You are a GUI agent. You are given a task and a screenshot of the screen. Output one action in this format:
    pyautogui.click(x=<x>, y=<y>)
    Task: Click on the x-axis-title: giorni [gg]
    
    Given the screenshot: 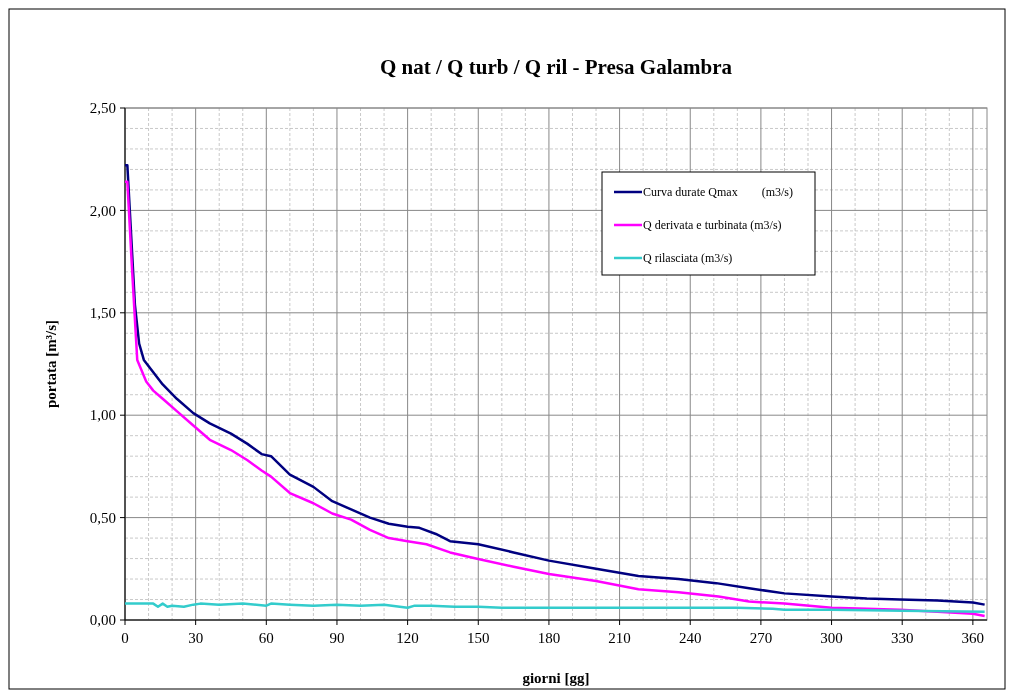 What is the action you would take?
    pyautogui.click(x=556, y=678)
    